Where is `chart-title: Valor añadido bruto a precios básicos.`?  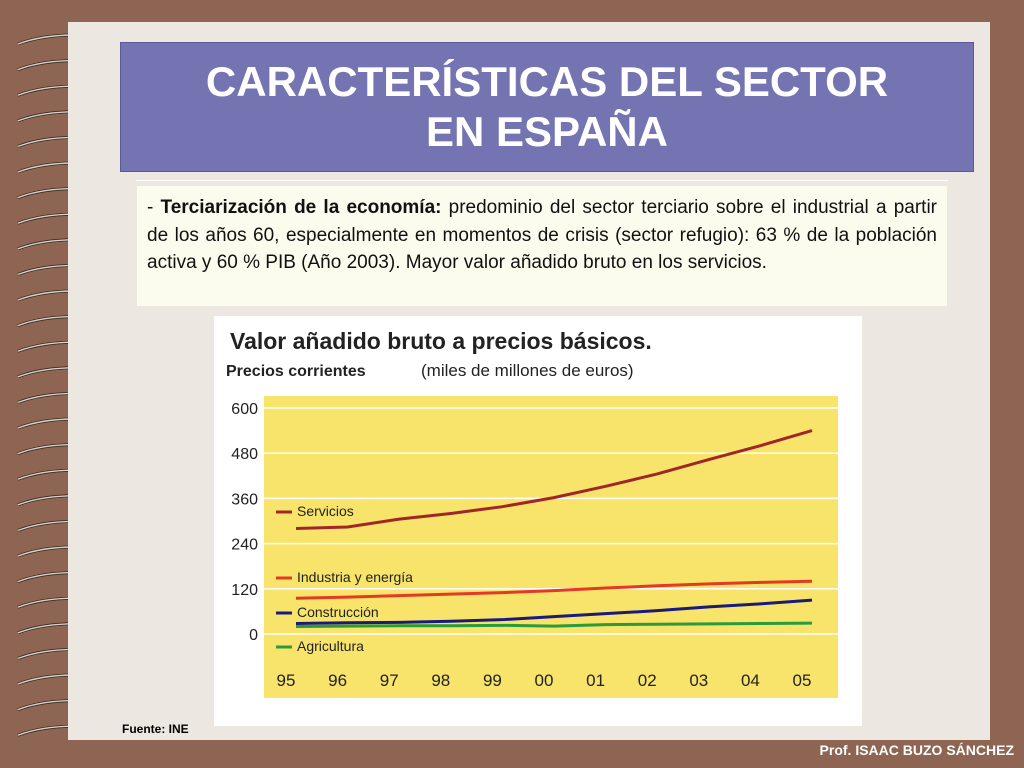
chart-title: Valor añadido bruto a precios básicos. is located at coordinates (441, 341).